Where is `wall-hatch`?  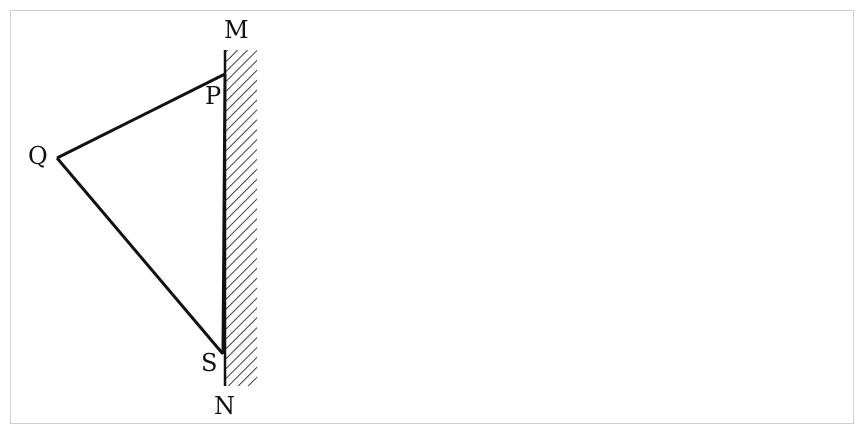 wall-hatch is located at coordinates (241, 218).